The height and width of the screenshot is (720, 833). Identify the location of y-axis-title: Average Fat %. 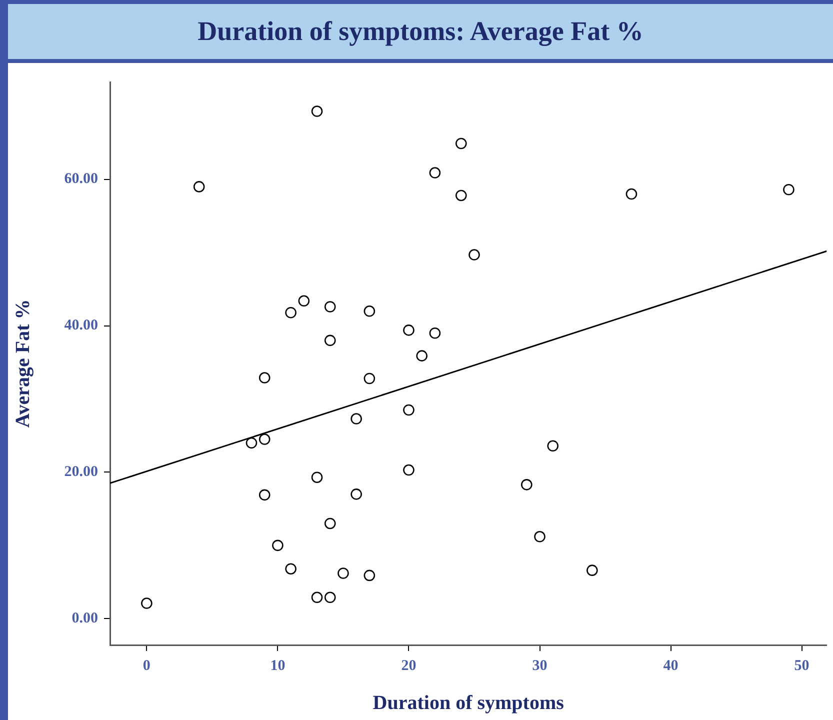
(23, 363).